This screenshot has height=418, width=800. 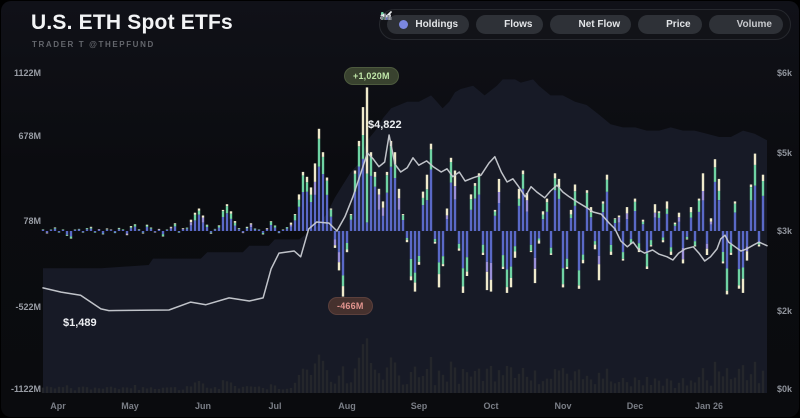 I want to click on price-line-icon, so click(x=520, y=20).